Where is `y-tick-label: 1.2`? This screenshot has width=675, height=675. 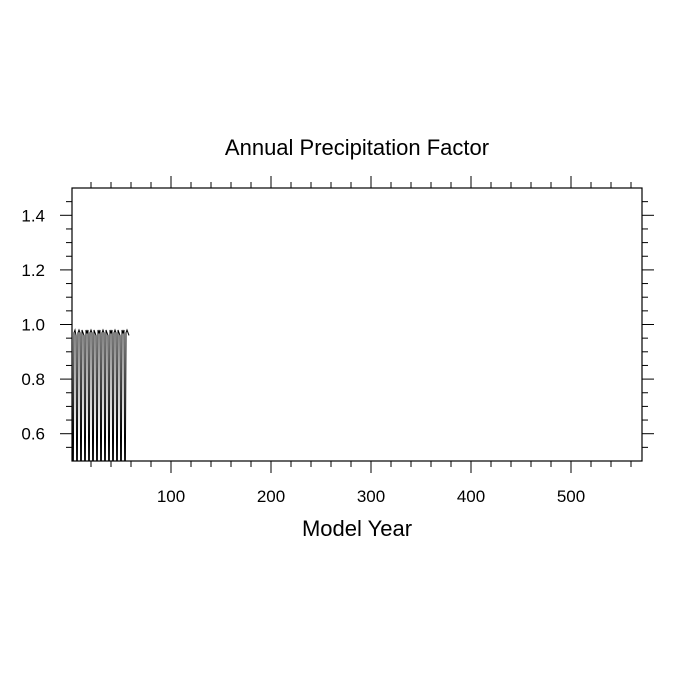 y-tick-label: 1.2 is located at coordinates (33, 270).